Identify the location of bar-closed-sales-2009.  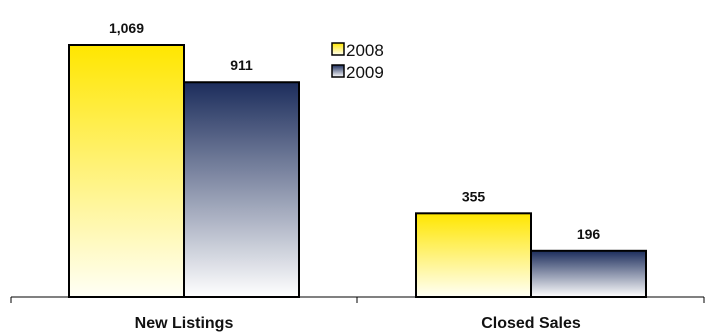
(588, 273).